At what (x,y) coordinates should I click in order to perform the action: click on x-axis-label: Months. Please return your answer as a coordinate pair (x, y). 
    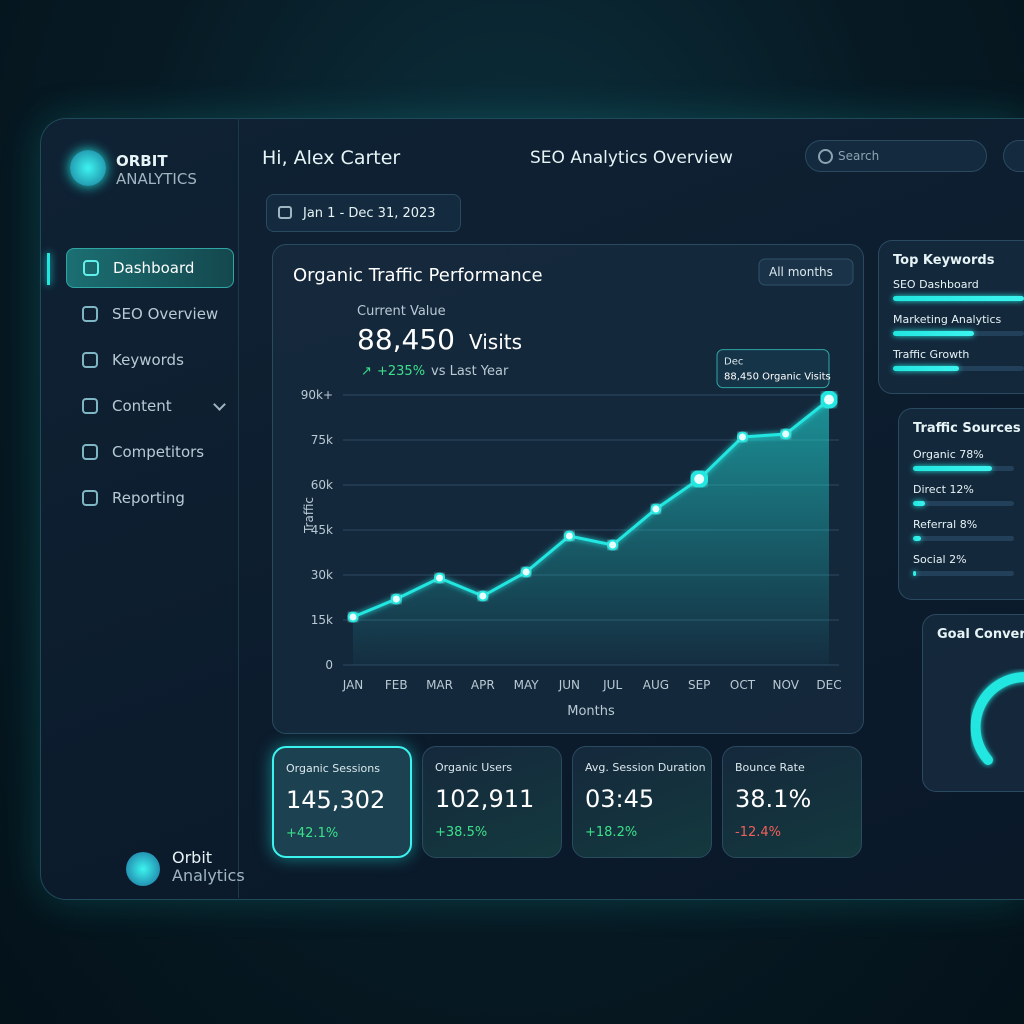
    Looking at the image, I should click on (591, 711).